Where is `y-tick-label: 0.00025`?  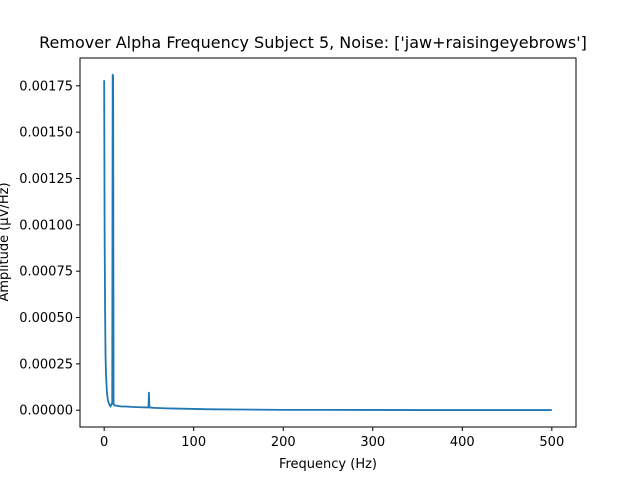 y-tick-label: 0.00025 is located at coordinates (46, 364).